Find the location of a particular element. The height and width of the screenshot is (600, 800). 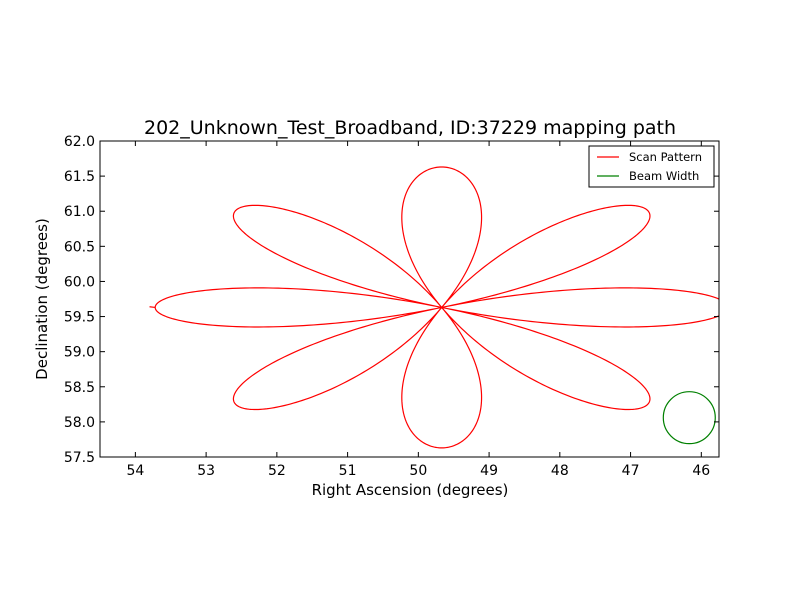

y-tick-label: 62.0 is located at coordinates (79, 142).